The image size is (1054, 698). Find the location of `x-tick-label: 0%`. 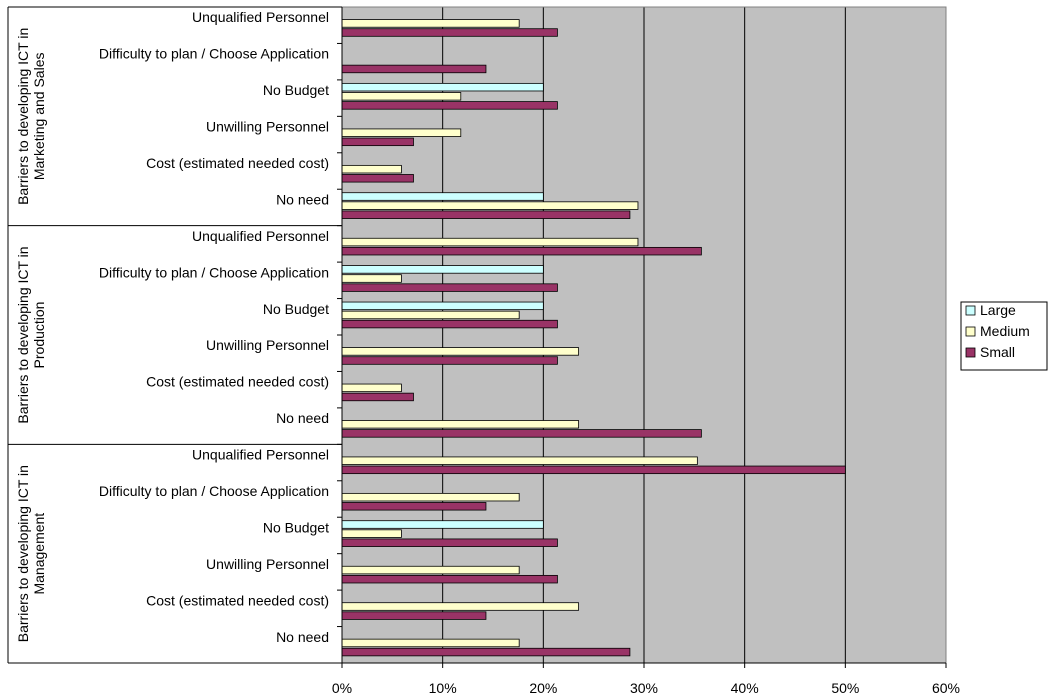

x-tick-label: 0% is located at coordinates (342, 688).